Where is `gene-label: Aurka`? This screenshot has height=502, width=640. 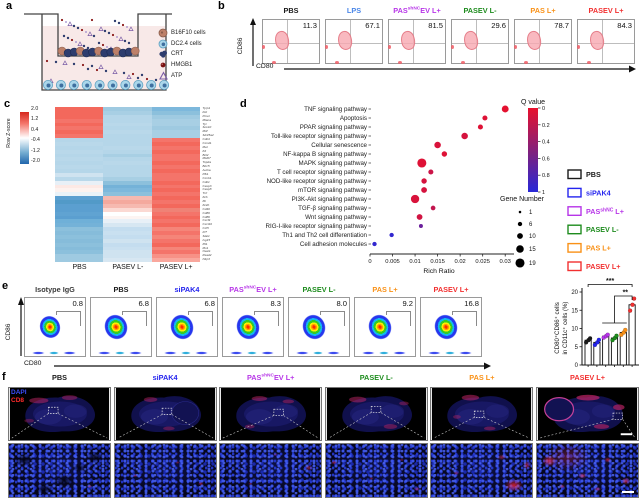
gene-label: Aurka is located at coordinates (206, 170).